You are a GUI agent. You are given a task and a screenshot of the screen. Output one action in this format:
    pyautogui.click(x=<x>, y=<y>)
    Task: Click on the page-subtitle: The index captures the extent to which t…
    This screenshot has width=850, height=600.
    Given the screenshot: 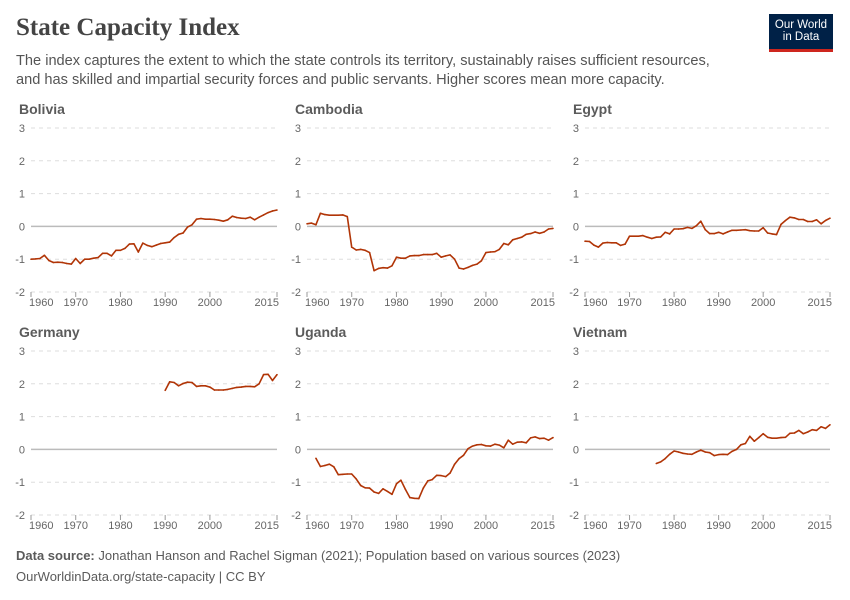 What is the action you would take?
    pyautogui.click(x=363, y=70)
    